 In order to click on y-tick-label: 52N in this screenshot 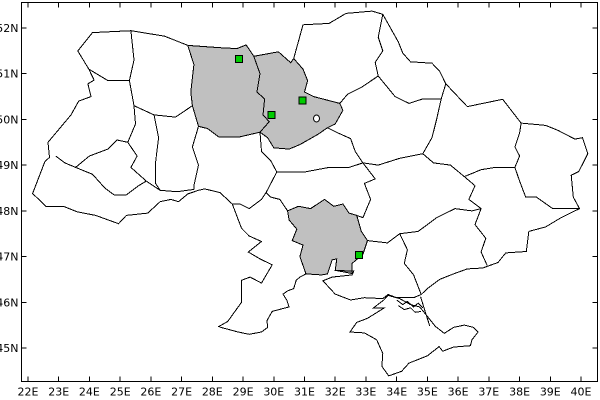, I will do `click(9, 28)`.